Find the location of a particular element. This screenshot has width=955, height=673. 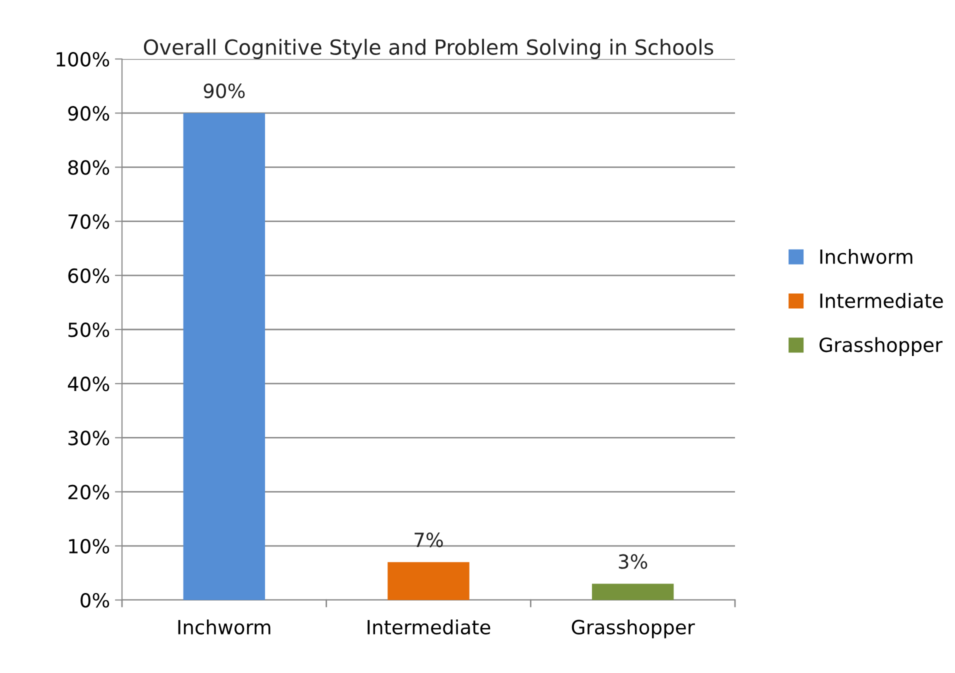

y-tick-label: 50% is located at coordinates (89, 330).